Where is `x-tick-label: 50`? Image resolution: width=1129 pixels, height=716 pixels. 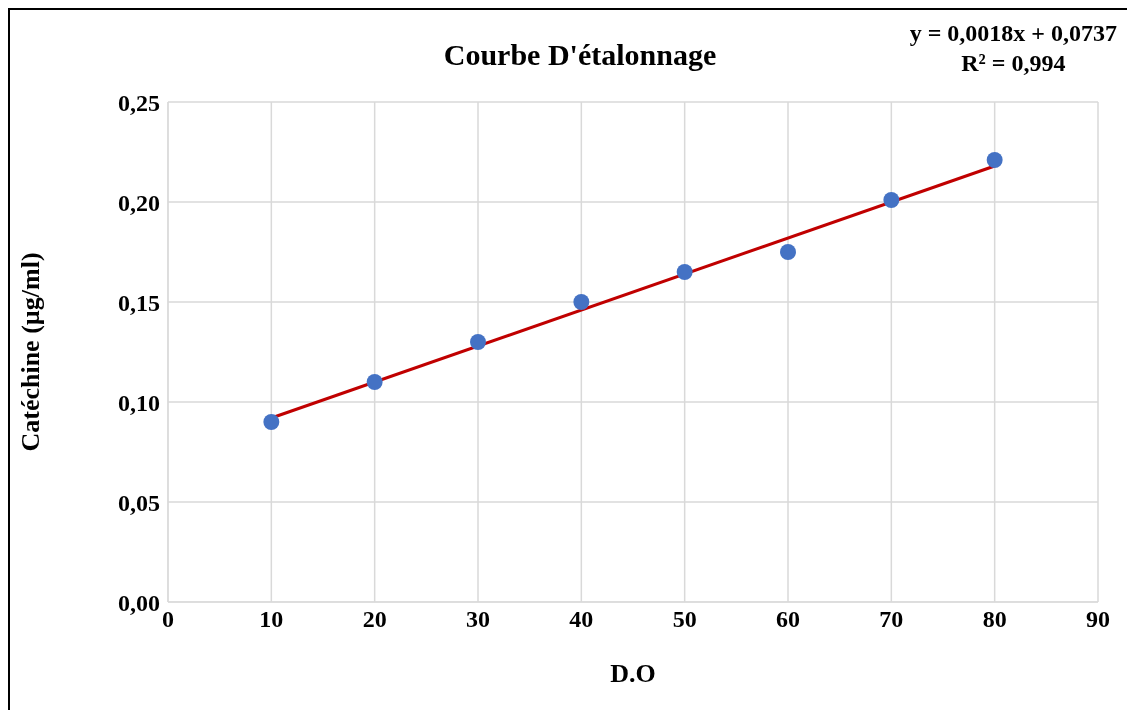 x-tick-label: 50 is located at coordinates (684, 619).